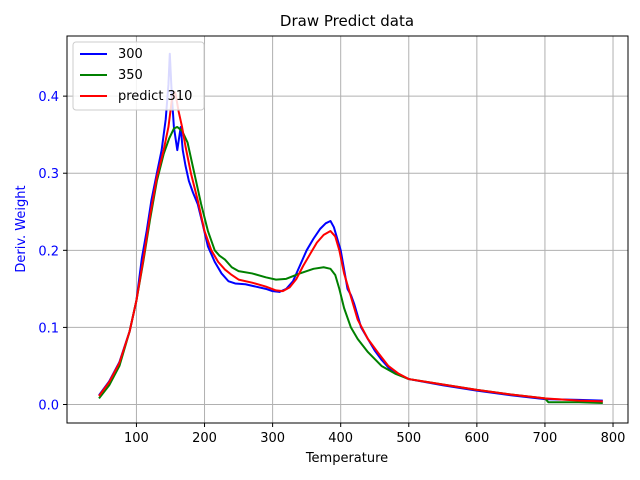 The image size is (640, 480). What do you see at coordinates (545, 438) in the screenshot?
I see `x-tick-label: 700` at bounding box center [545, 438].